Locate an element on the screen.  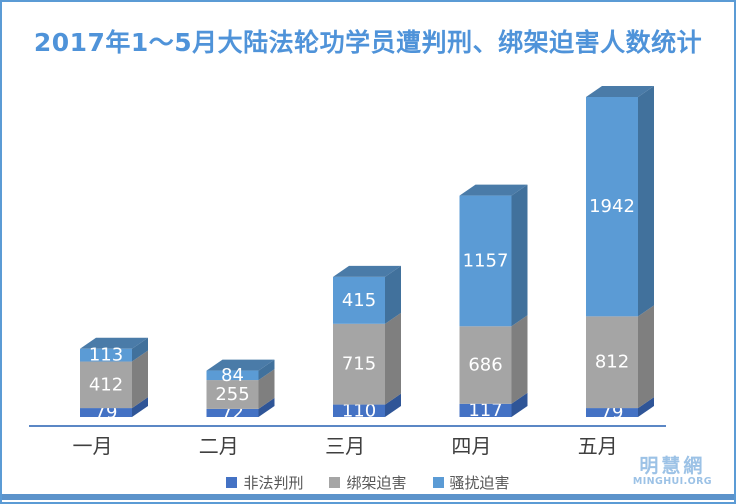
bar-value-label: 686 is located at coordinates (485, 365).